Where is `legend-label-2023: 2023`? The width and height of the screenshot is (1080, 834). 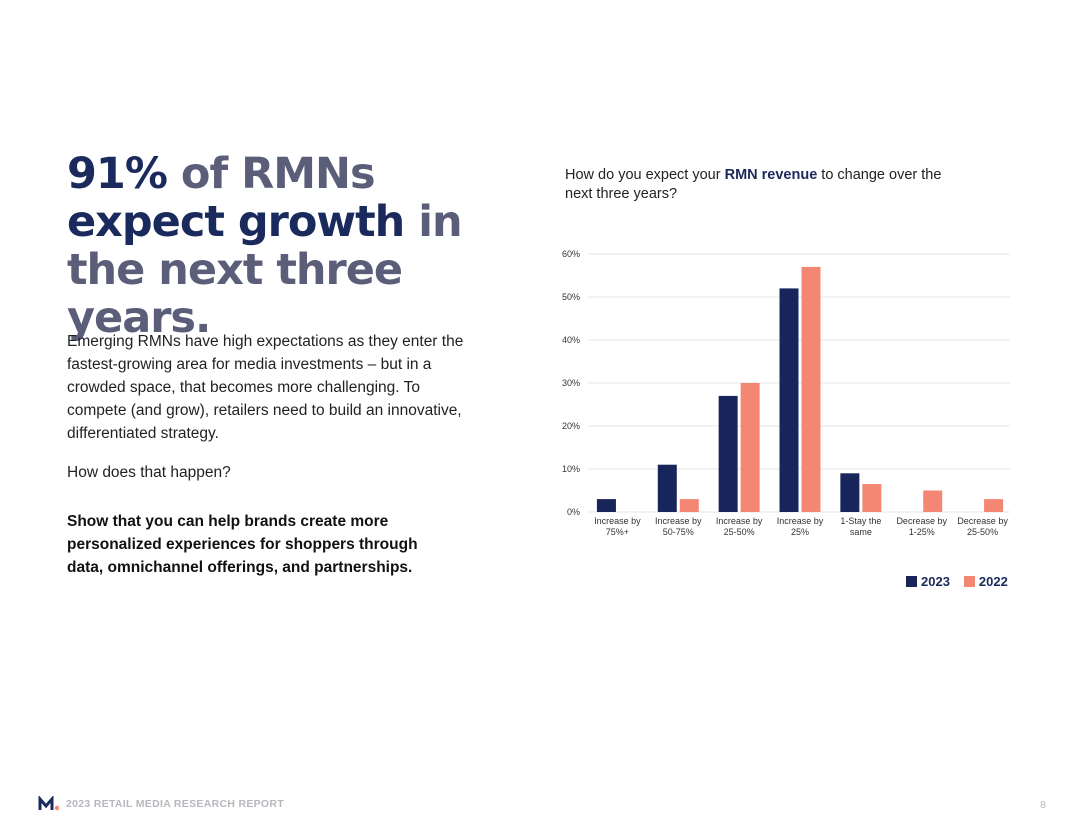
legend-label-2023: 2023 is located at coordinates (935, 581).